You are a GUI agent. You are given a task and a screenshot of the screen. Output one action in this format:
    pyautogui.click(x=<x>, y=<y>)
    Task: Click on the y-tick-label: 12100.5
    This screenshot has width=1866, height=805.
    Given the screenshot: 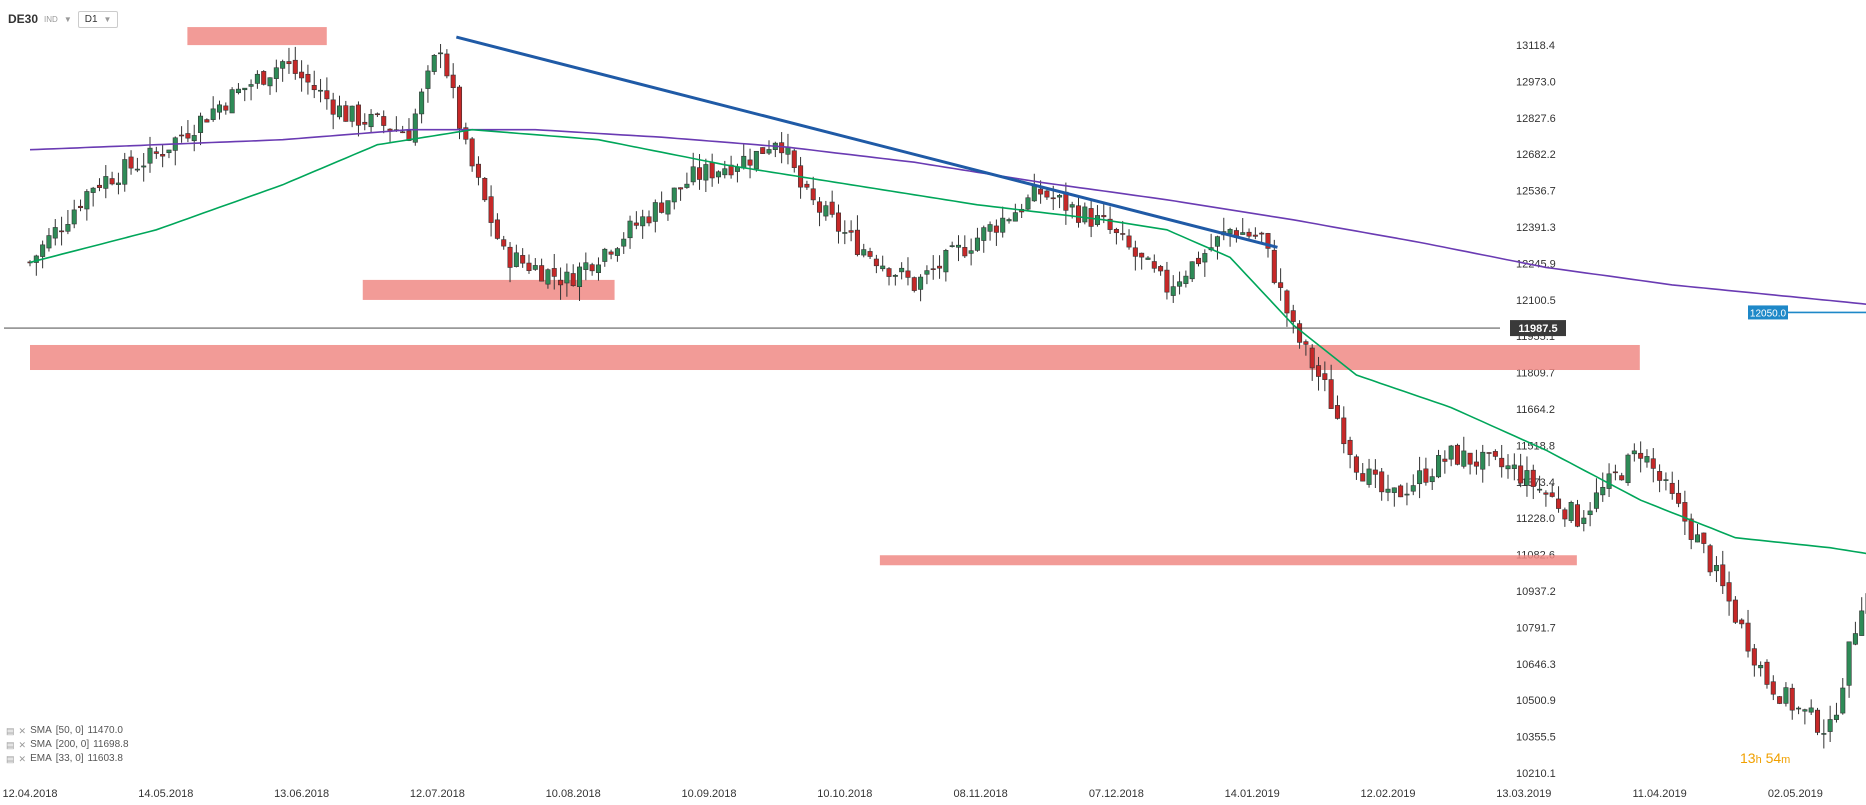 What is the action you would take?
    pyautogui.click(x=1536, y=301)
    